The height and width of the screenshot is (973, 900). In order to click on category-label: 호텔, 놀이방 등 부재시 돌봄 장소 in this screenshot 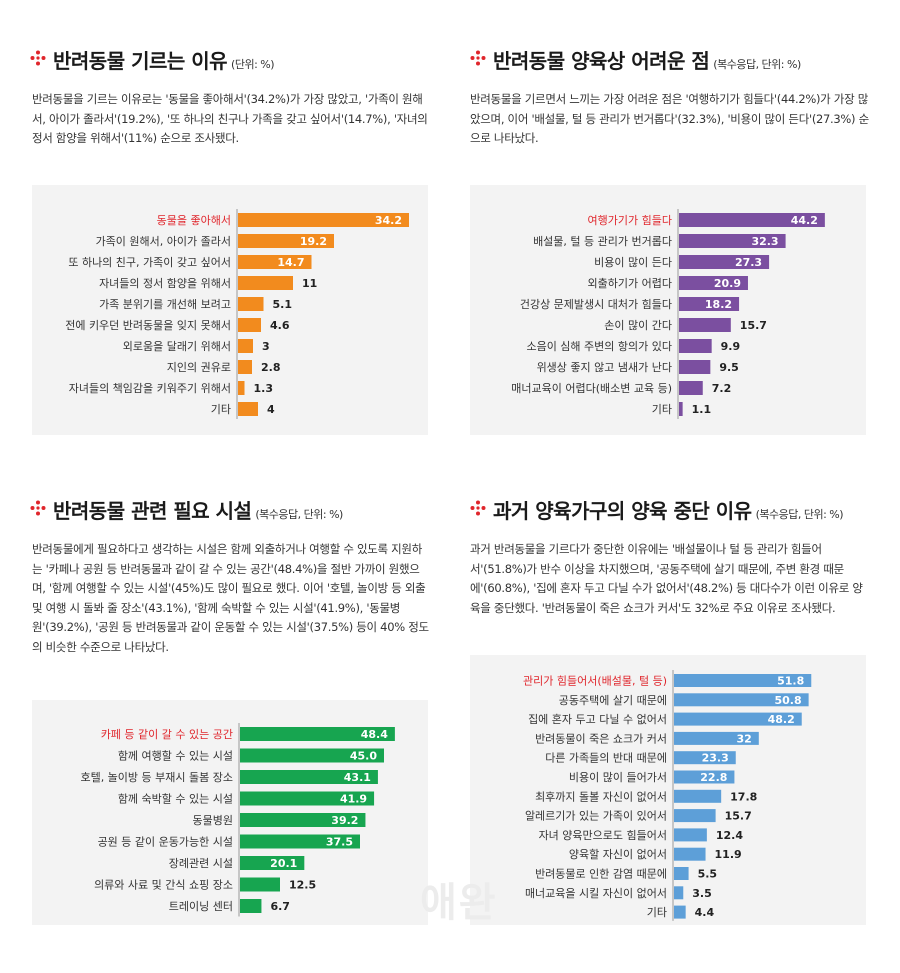, I will do `click(156, 777)`.